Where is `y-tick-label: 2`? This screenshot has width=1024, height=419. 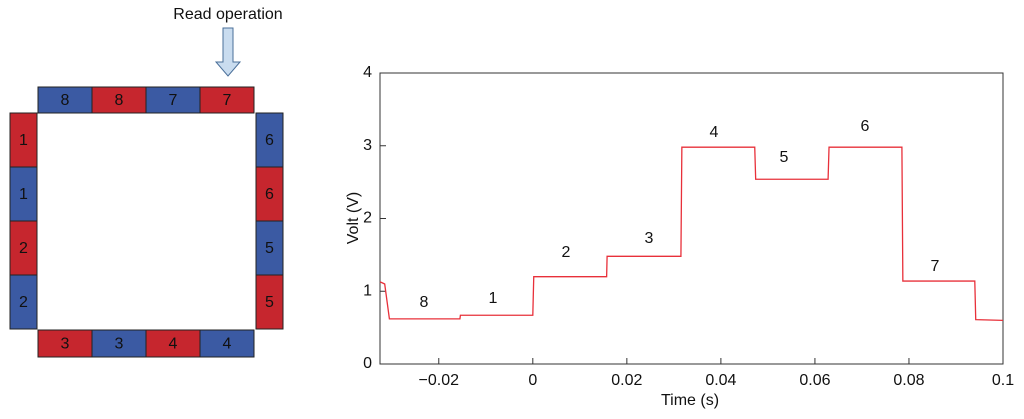 y-tick-label: 2 is located at coordinates (367, 218).